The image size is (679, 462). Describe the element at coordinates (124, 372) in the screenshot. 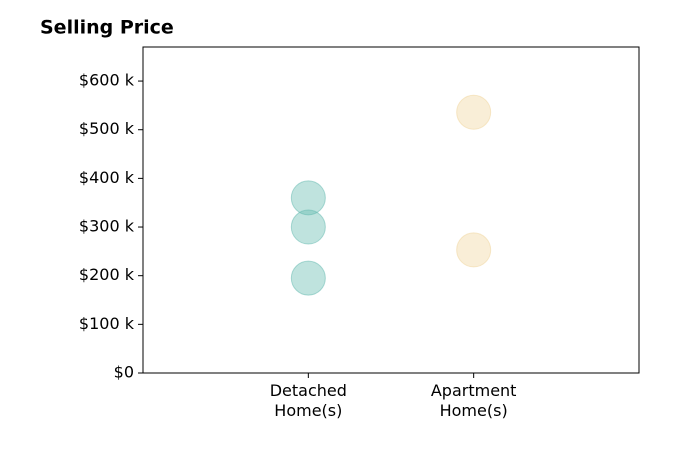

I see `y-tick-label: $0` at that location.